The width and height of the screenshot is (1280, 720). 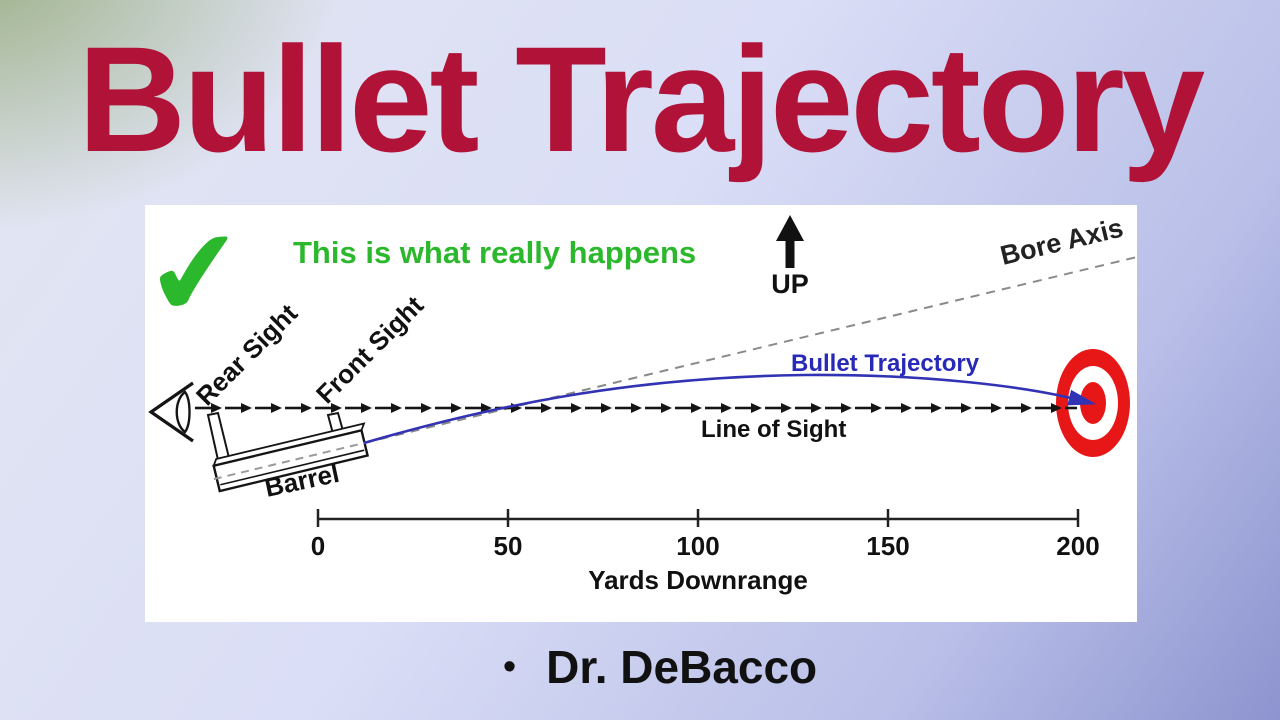 I want to click on tick-label-100: 100, so click(x=697, y=546).